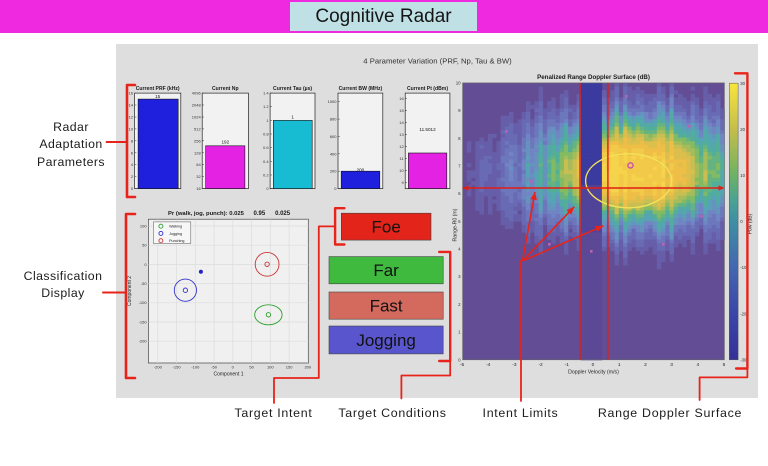 The width and height of the screenshot is (768, 466). What do you see at coordinates (459, 110) in the screenshot?
I see `svg-text: 9` at bounding box center [459, 110].